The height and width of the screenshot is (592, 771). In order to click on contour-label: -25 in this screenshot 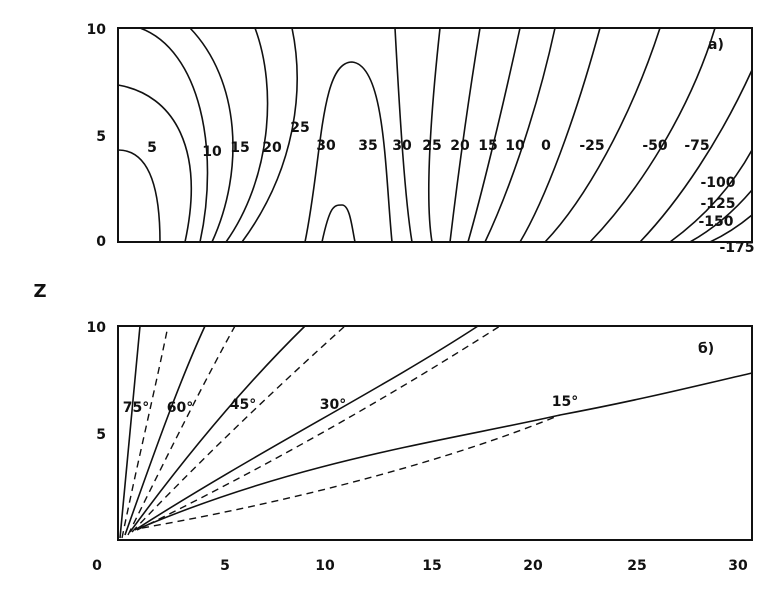, I will do `click(591, 146)`.